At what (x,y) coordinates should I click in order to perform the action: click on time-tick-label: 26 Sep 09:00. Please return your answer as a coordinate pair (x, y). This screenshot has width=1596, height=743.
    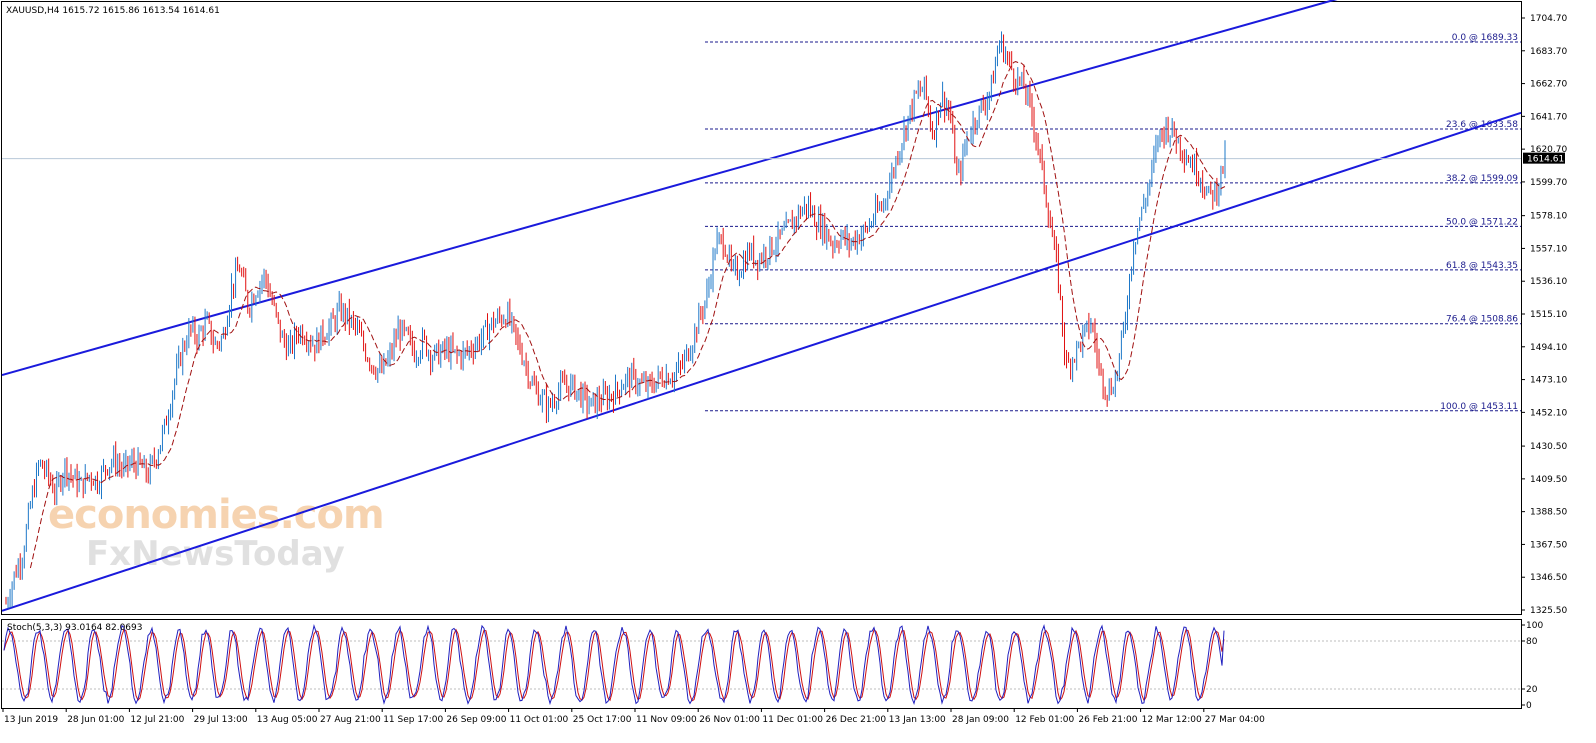
    Looking at the image, I should click on (476, 720).